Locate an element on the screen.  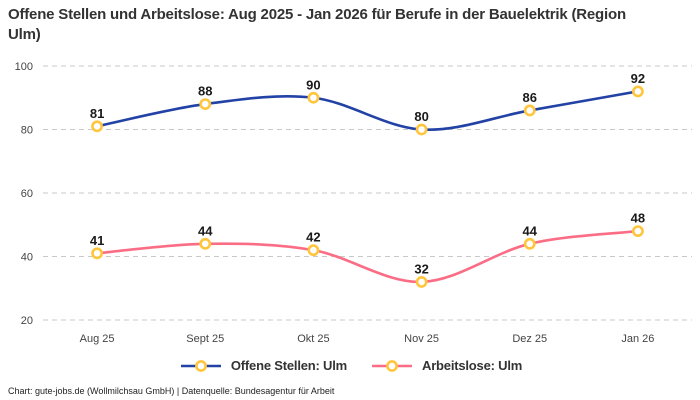
data-point-value-label: 80 is located at coordinates (421, 116).